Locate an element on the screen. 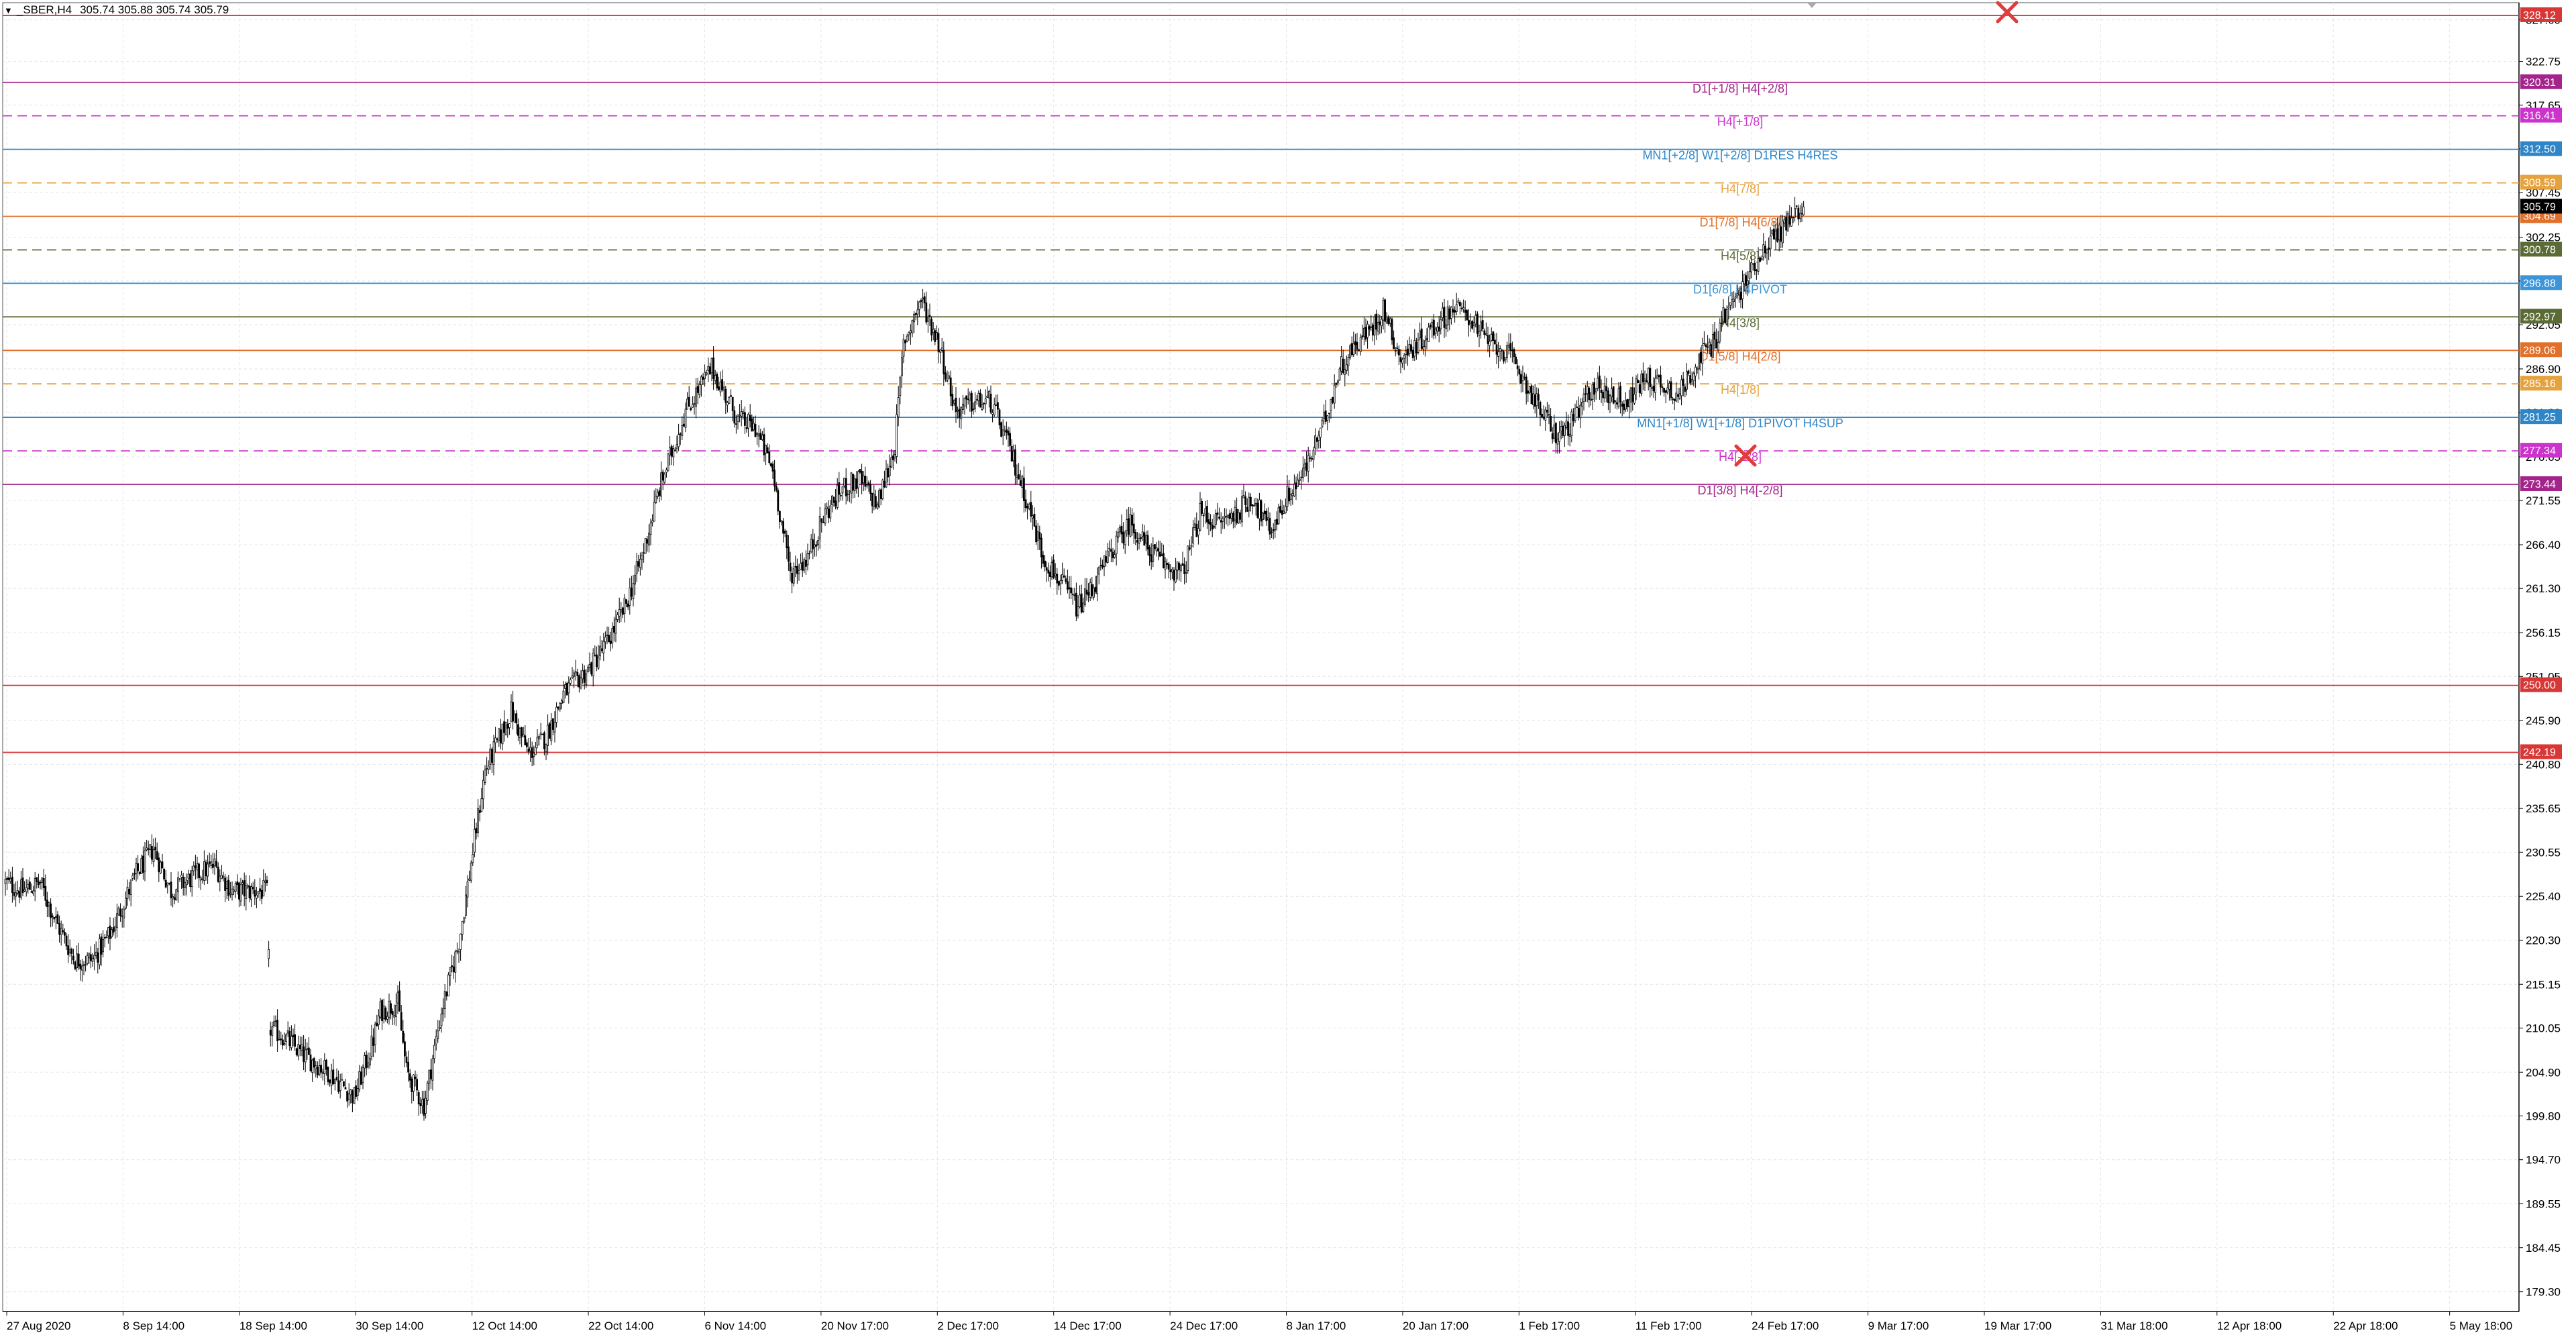  y-tick-label: 261.30 is located at coordinates (2543, 588).